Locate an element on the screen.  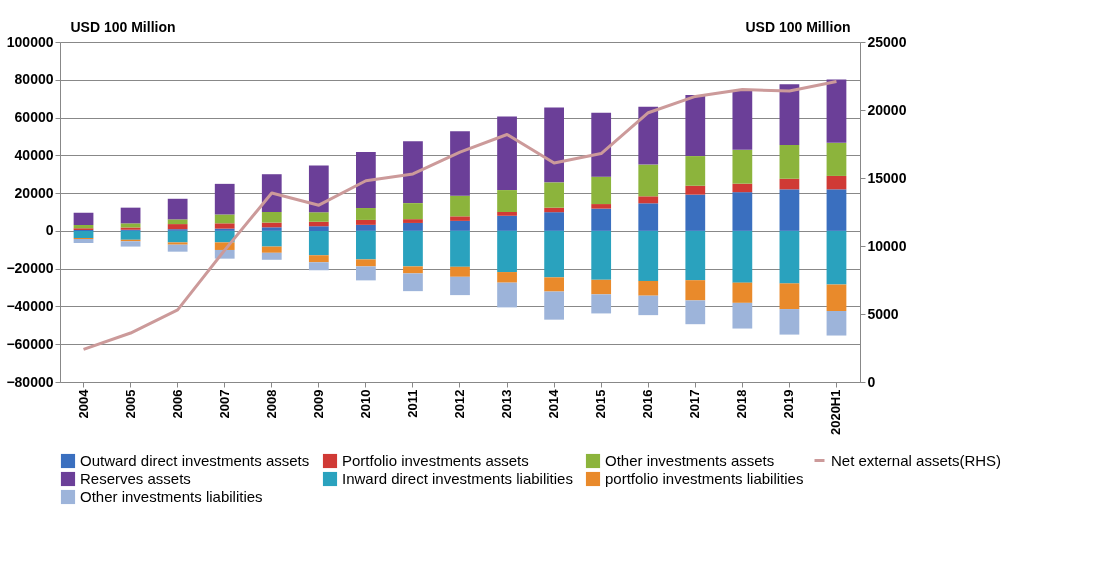
y2-tick-label: 10000 is located at coordinates (887, 245).